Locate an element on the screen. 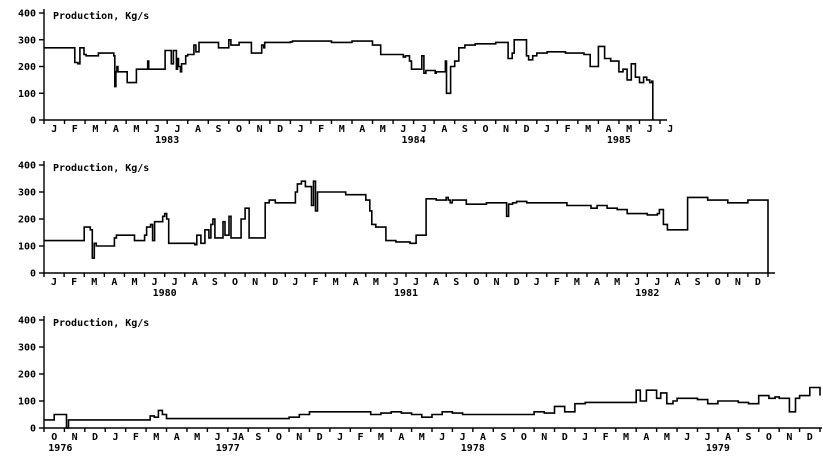 The width and height of the screenshot is (823, 458). year-label: 1985 is located at coordinates (619, 140).